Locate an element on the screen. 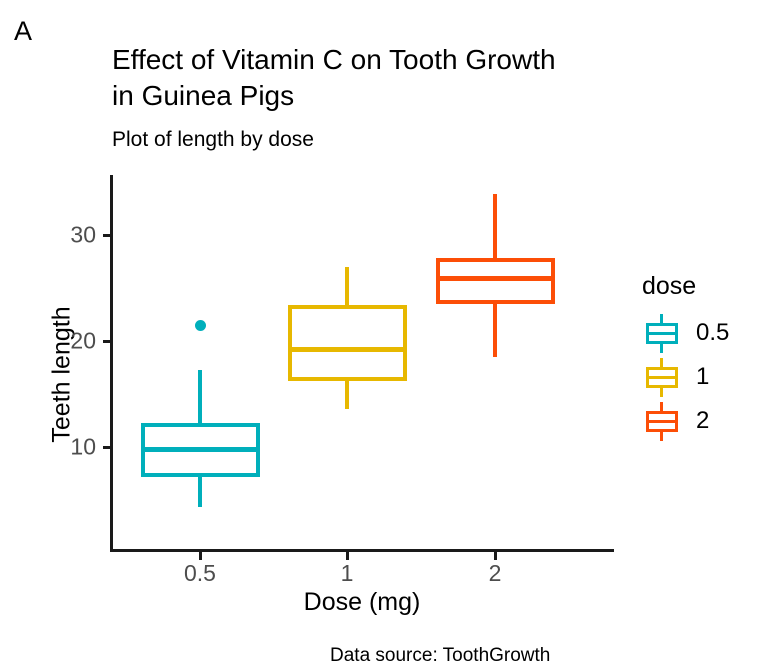  legend-item-0-5: 0.5 is located at coordinates (704, 333).